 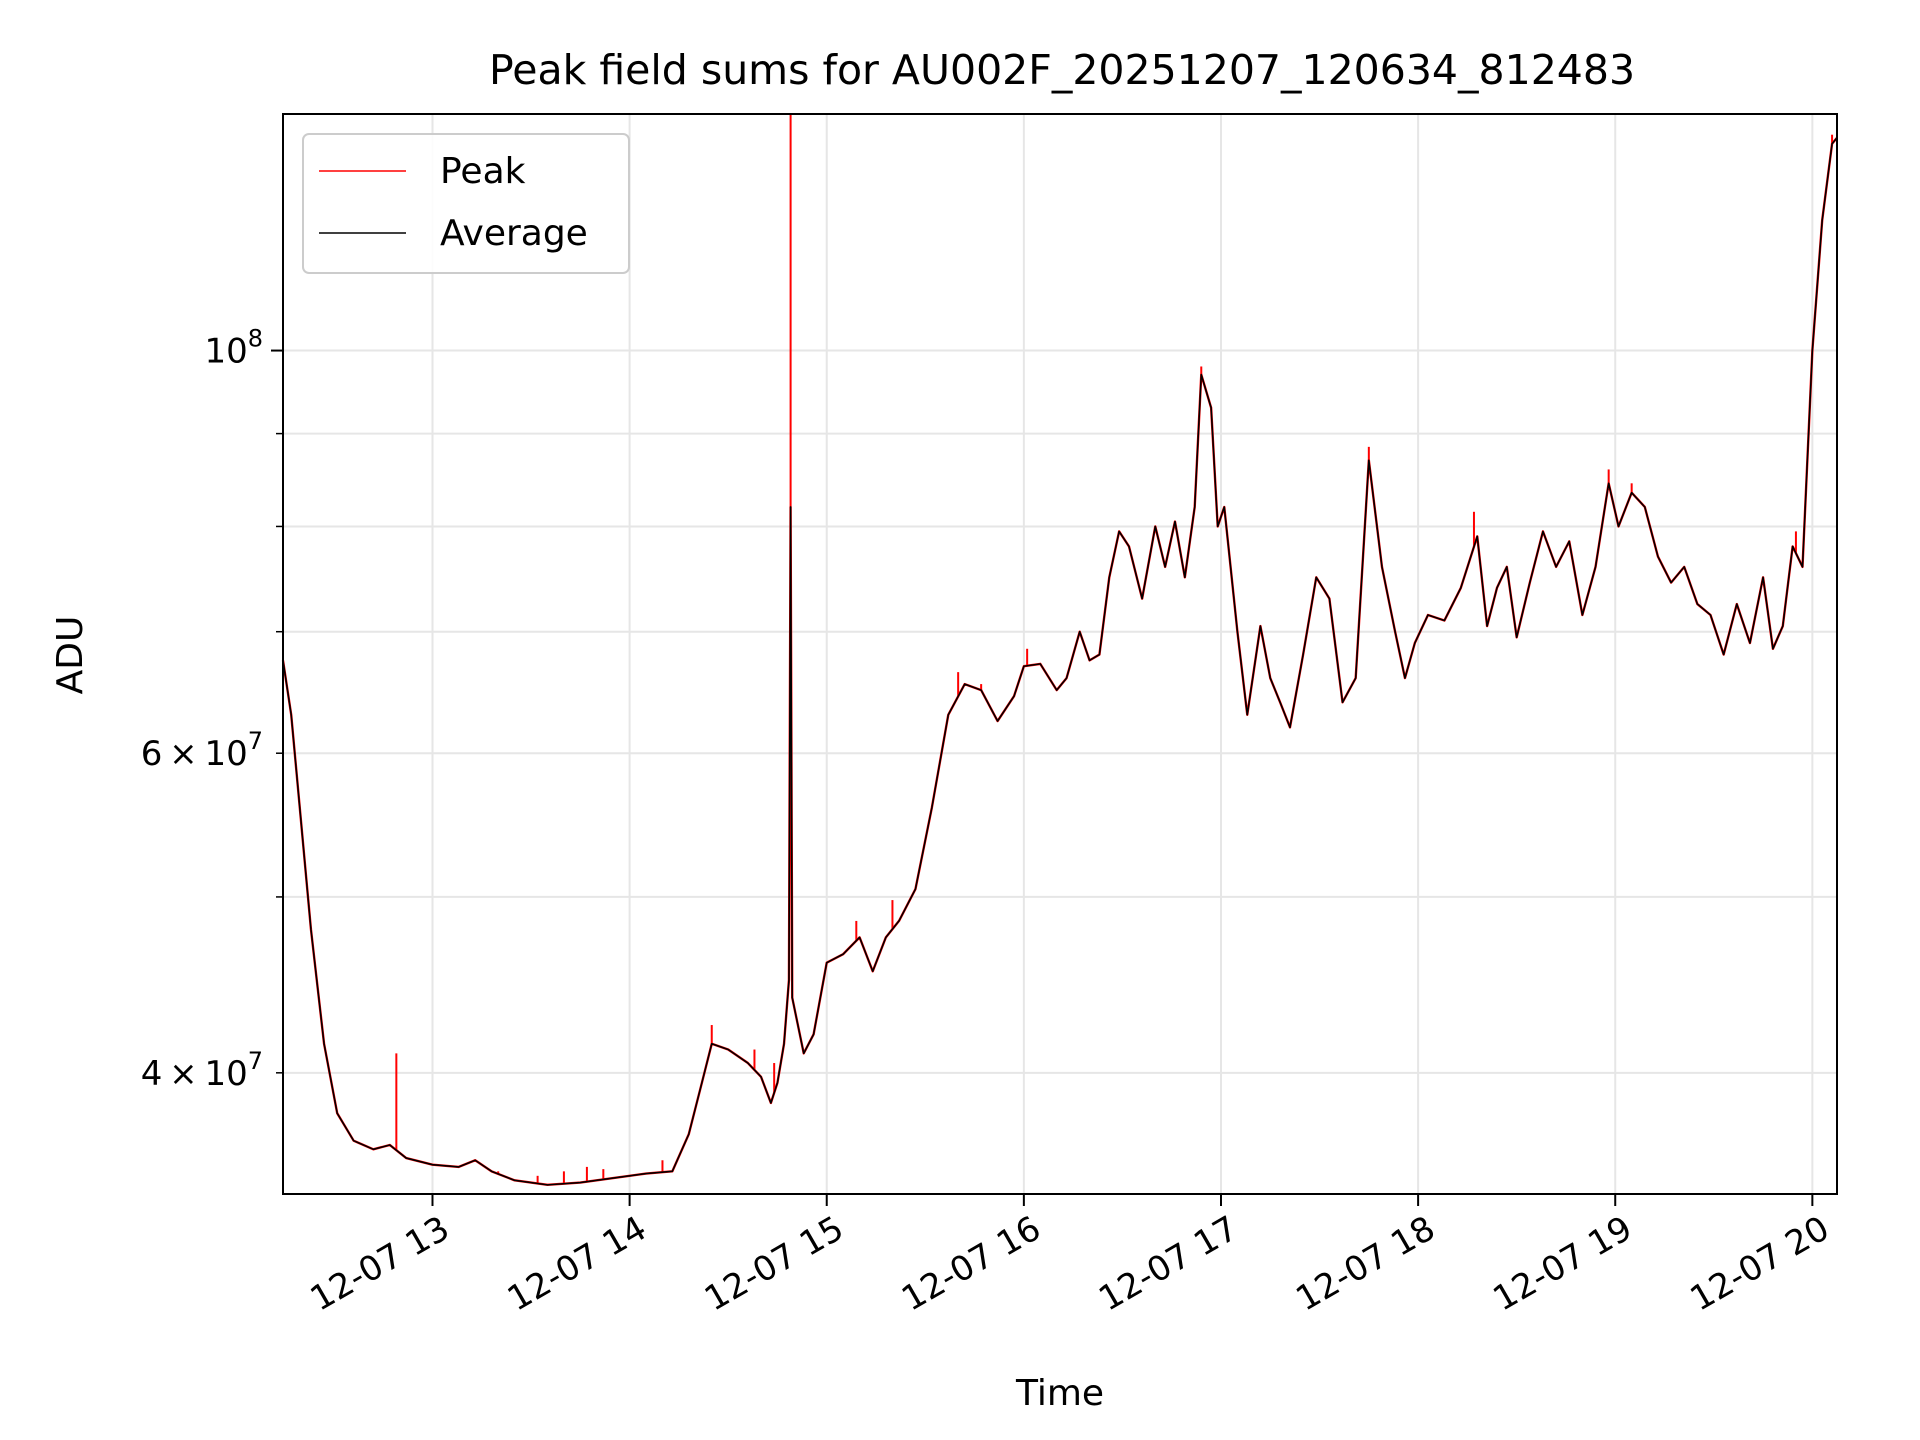 I want to click on y-tick-label: 4 × 10⁷, so click(x=202, y=1070).